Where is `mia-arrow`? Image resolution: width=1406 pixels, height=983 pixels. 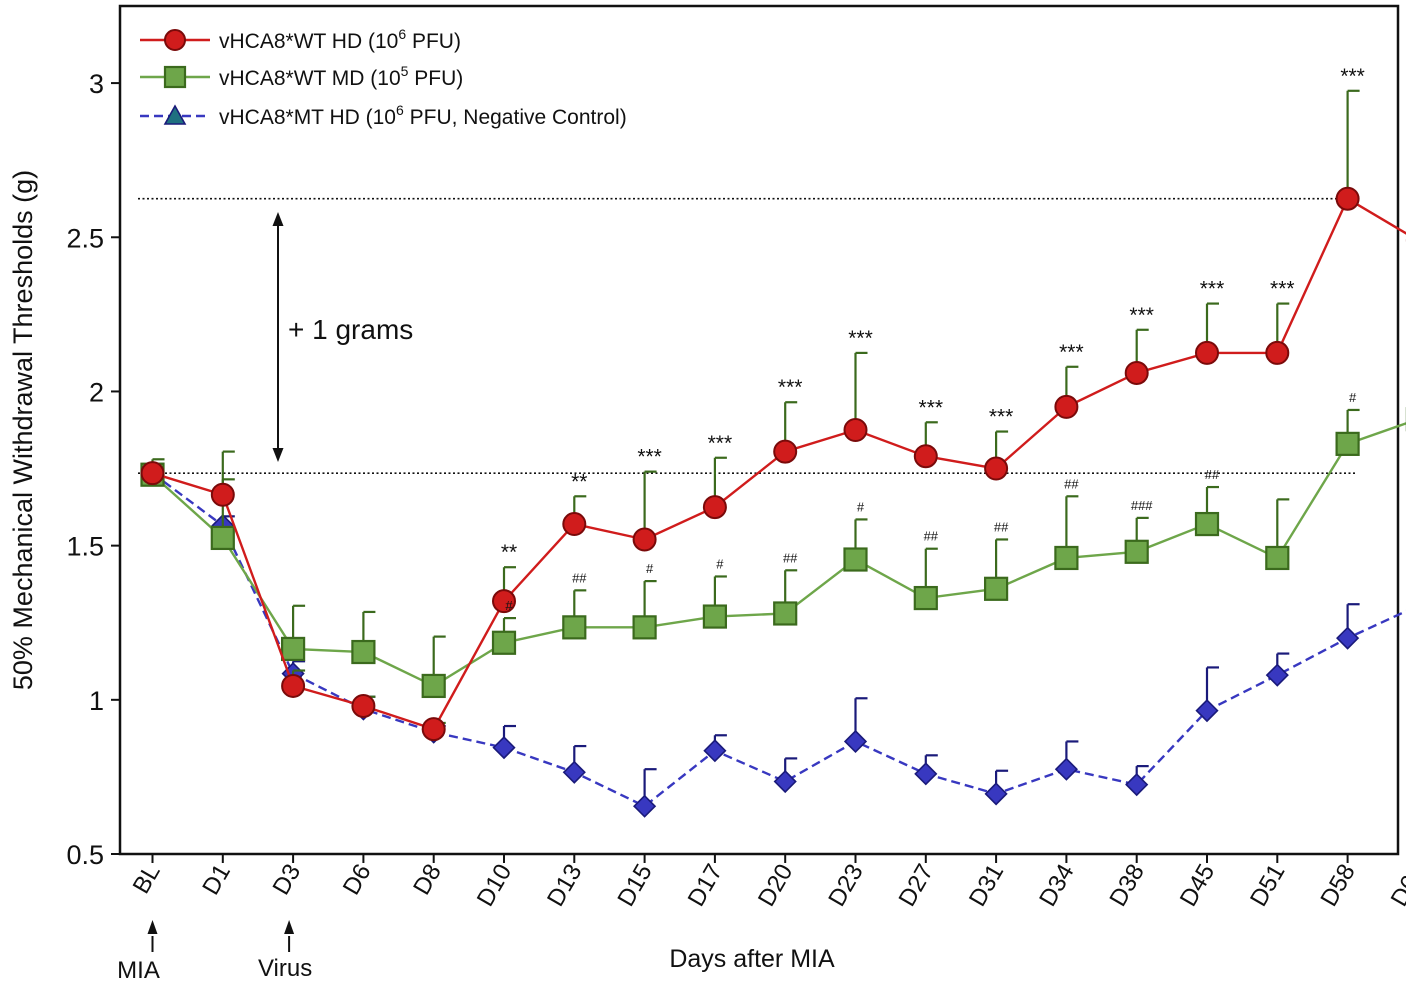
mia-arrow is located at coordinates (152, 936).